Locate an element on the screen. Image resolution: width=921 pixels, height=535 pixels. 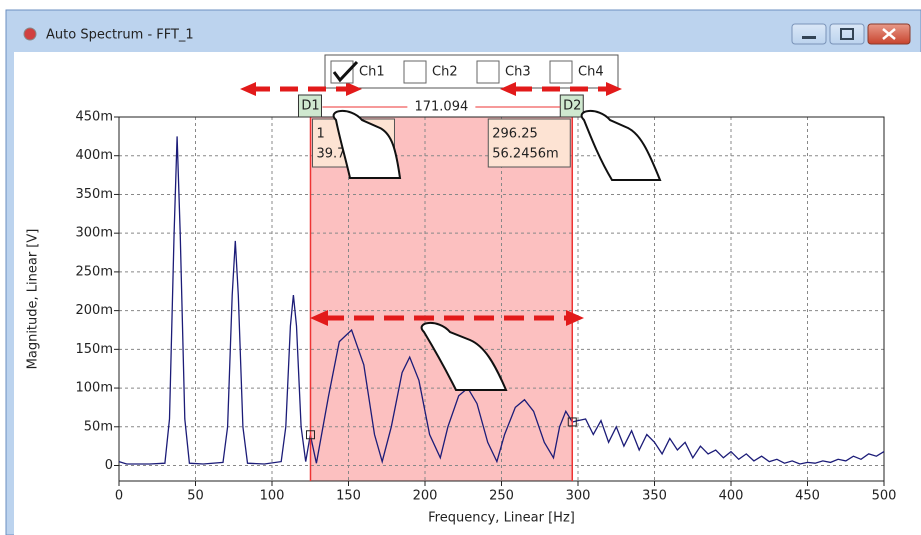
x-tick-label: 0 is located at coordinates (119, 496).